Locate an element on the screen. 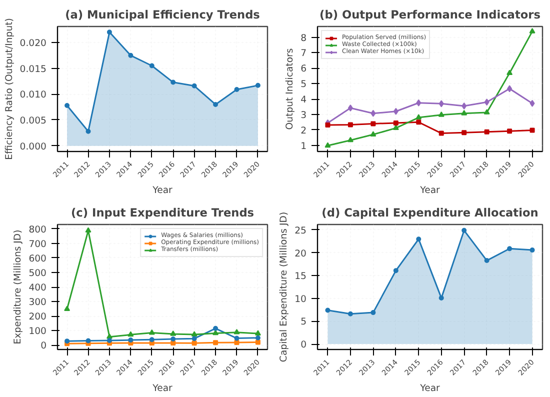 This screenshot has height=397, width=550. chart-title: (d) Capital Expenditure Allocation is located at coordinates (430, 213).